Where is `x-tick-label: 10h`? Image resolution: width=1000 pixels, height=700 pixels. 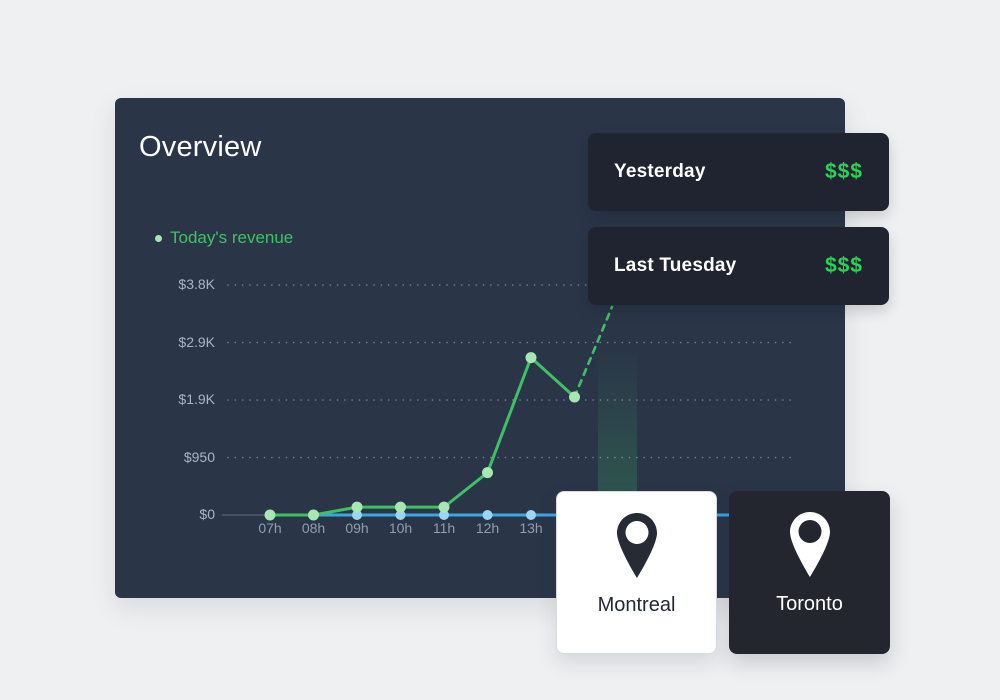 x-tick-label: 10h is located at coordinates (400, 528).